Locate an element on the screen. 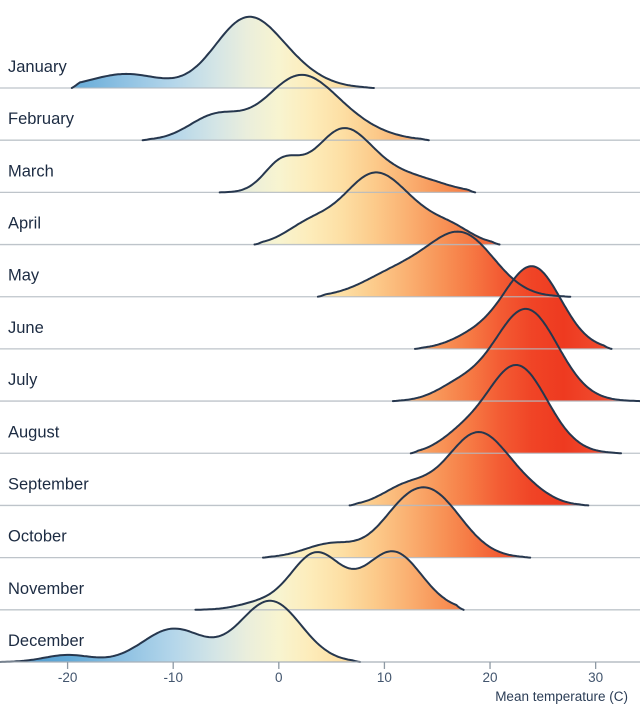  ridge-outline-july is located at coordinates (515, 355).